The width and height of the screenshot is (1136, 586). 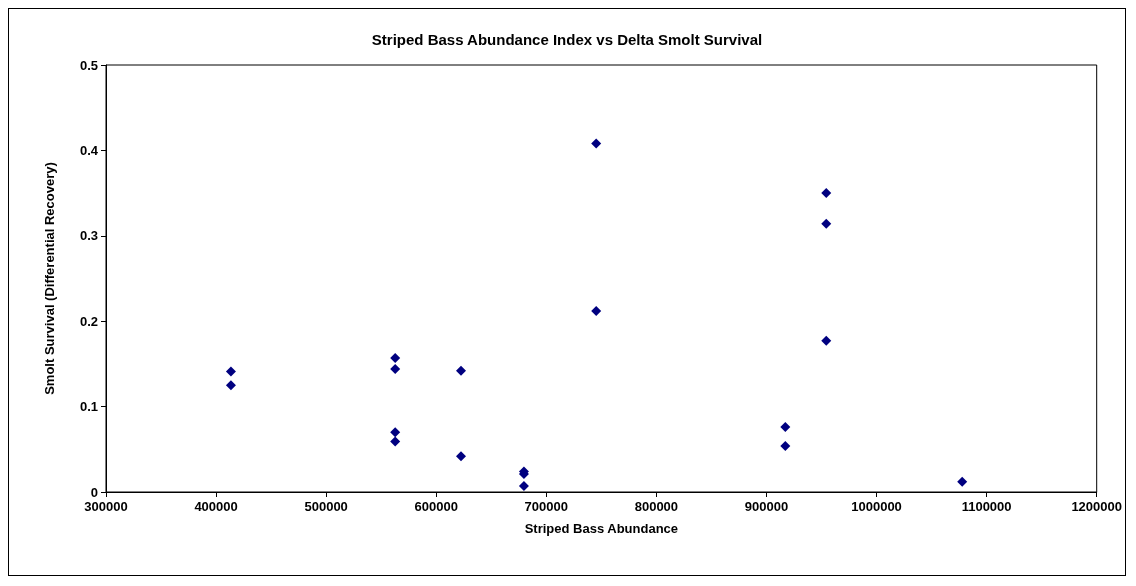 I want to click on x-tick-label: 1000000, so click(x=876, y=506).